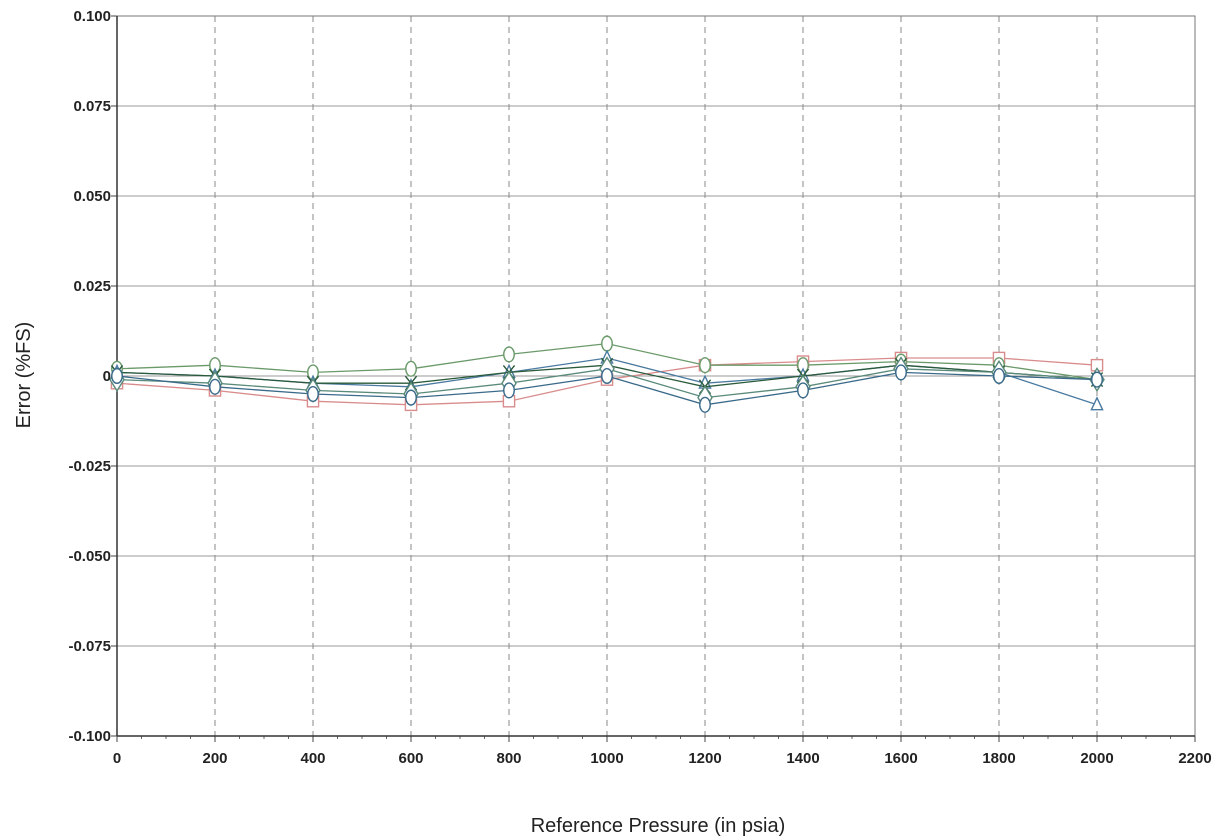 This screenshot has width=1225, height=840. I want to click on x-tick-label: 1400, so click(802, 758).